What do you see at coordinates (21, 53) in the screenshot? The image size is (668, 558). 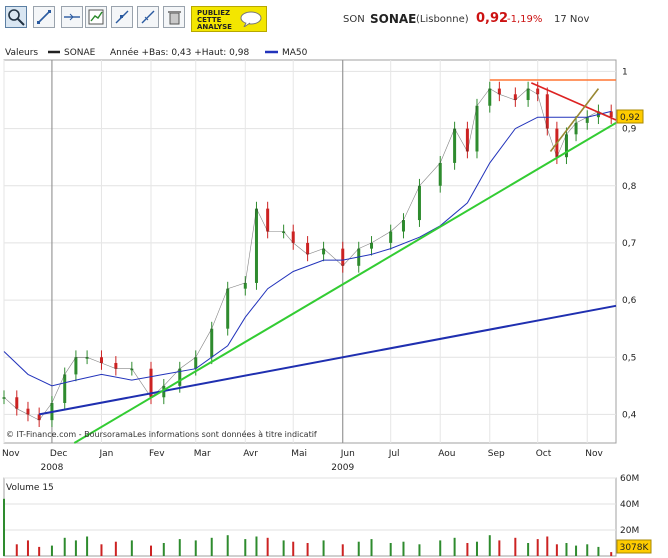 I see `legend-valeurs: Valeurs` at bounding box center [21, 53].